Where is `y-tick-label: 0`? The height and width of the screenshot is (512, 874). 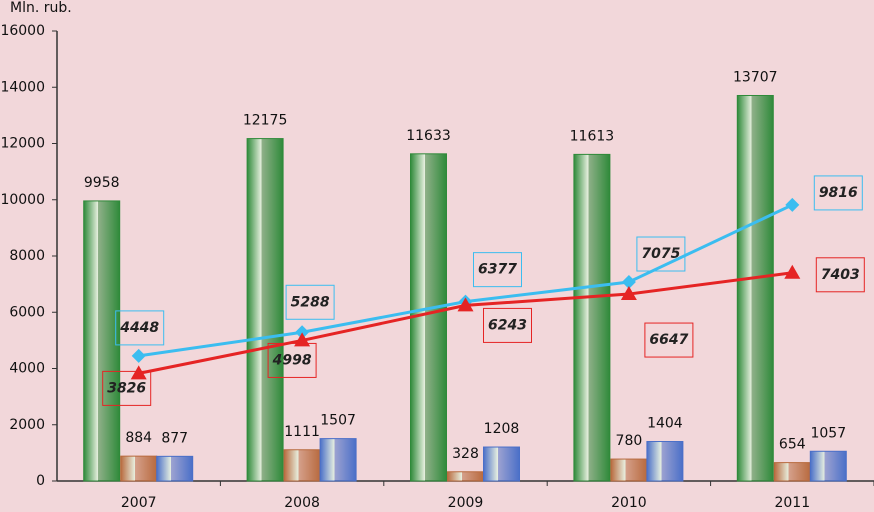 y-tick-label: 0 is located at coordinates (40, 481).